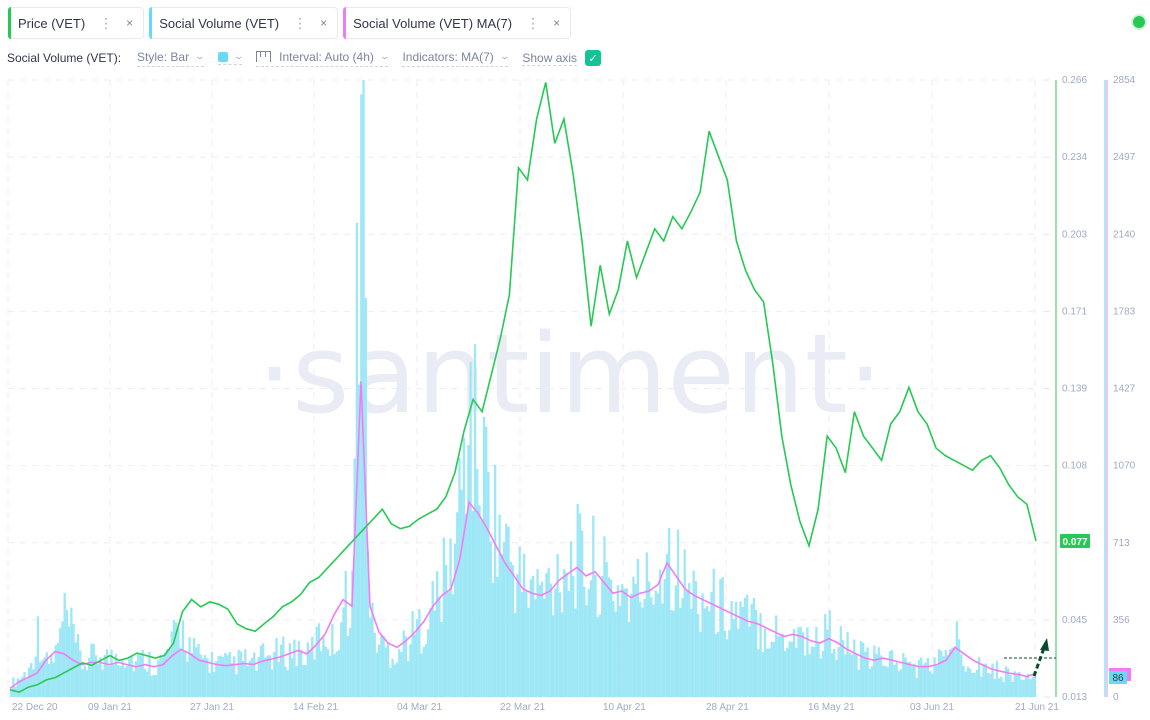 The image size is (1150, 720). Describe the element at coordinates (1124, 311) in the screenshot. I see `svg-text: 1783` at that location.